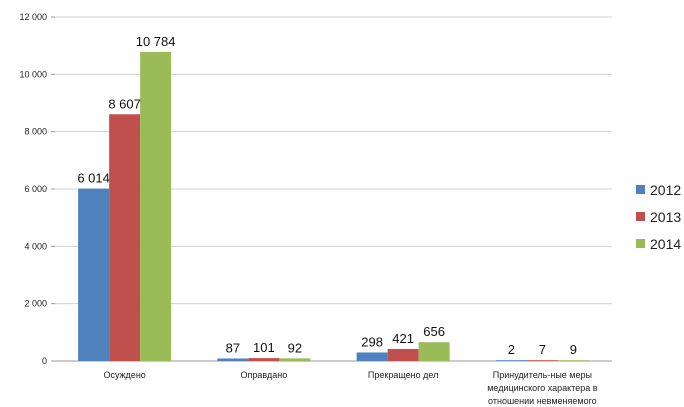  I want to click on x-category-label: Прекращено дел, so click(403, 375).